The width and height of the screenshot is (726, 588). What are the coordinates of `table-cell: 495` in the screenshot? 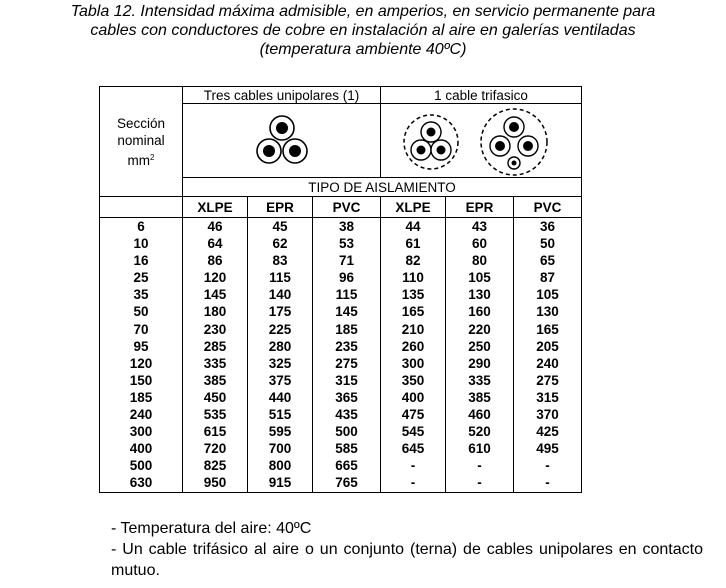 It's located at (547, 449).